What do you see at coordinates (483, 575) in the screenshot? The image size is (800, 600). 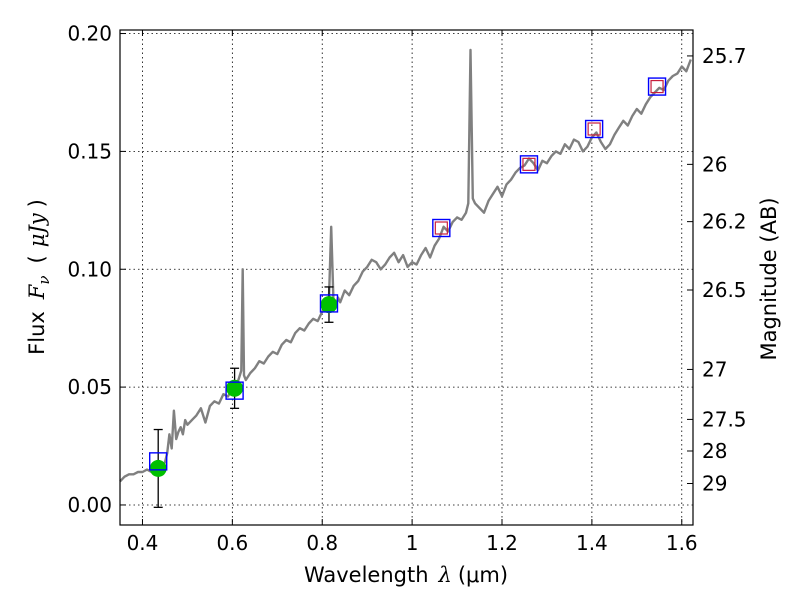 I see `x-axis-title-unit: (μm)` at bounding box center [483, 575].